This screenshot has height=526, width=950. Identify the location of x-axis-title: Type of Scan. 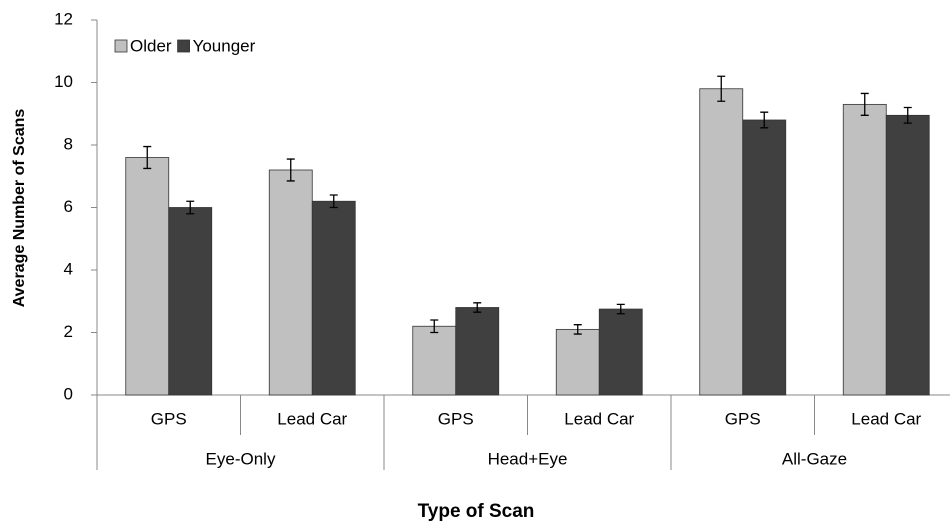
(476, 511).